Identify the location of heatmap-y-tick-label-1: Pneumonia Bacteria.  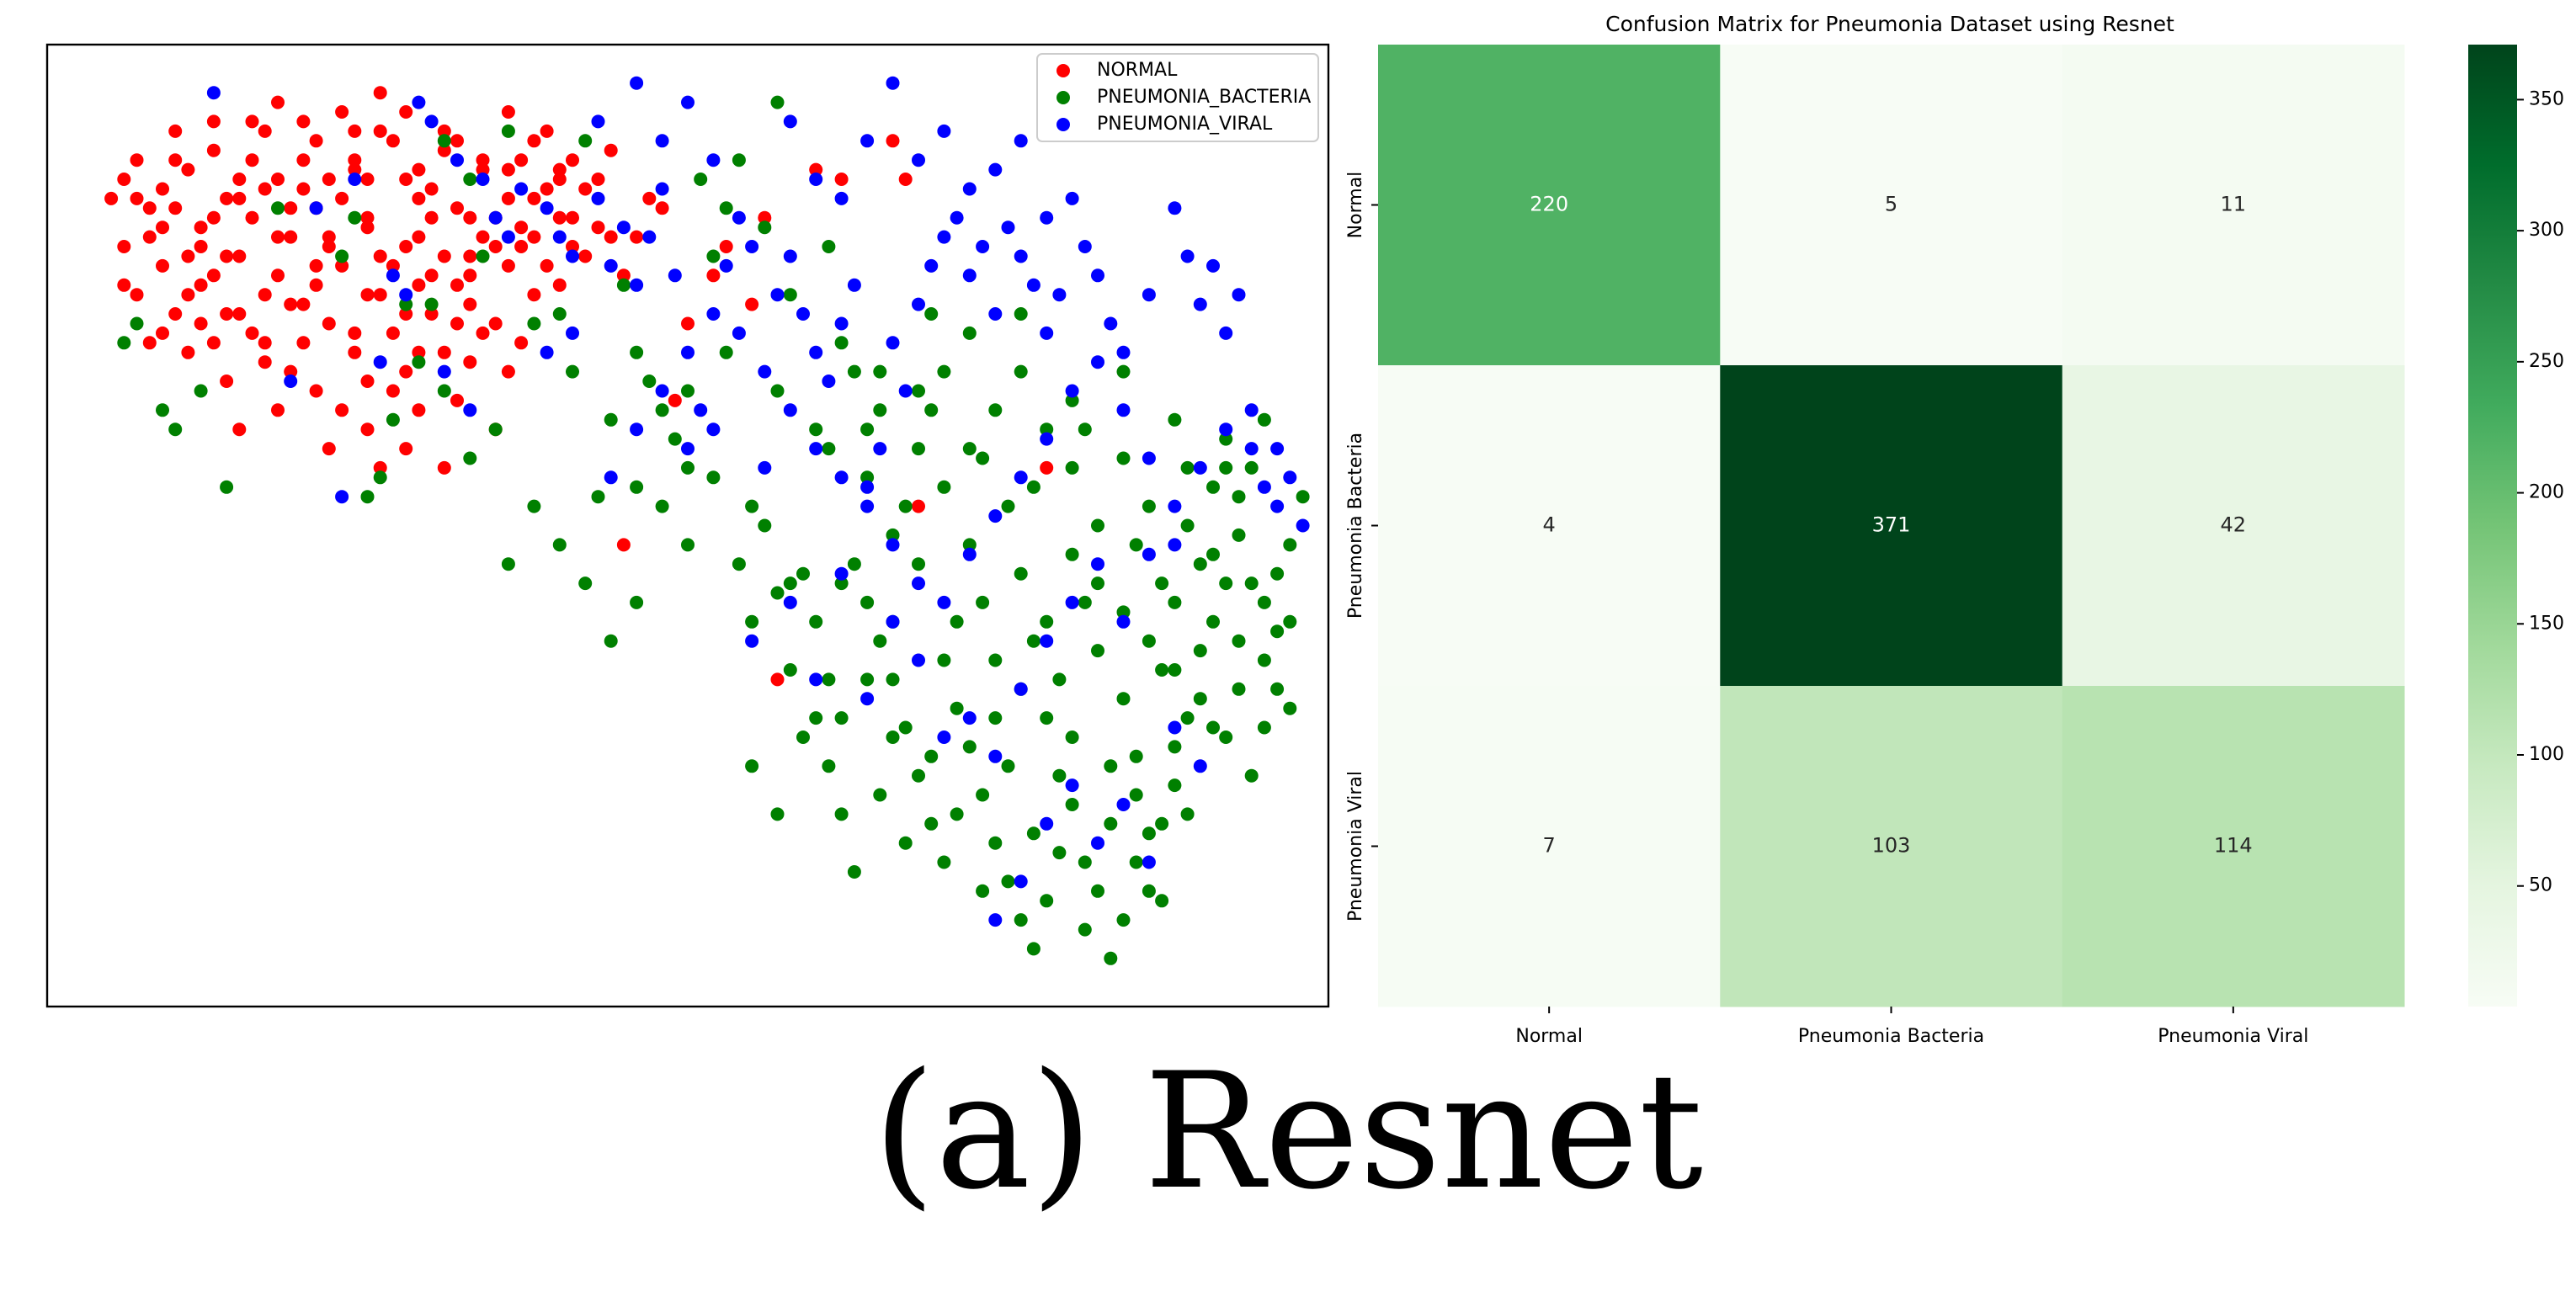
(1356, 526).